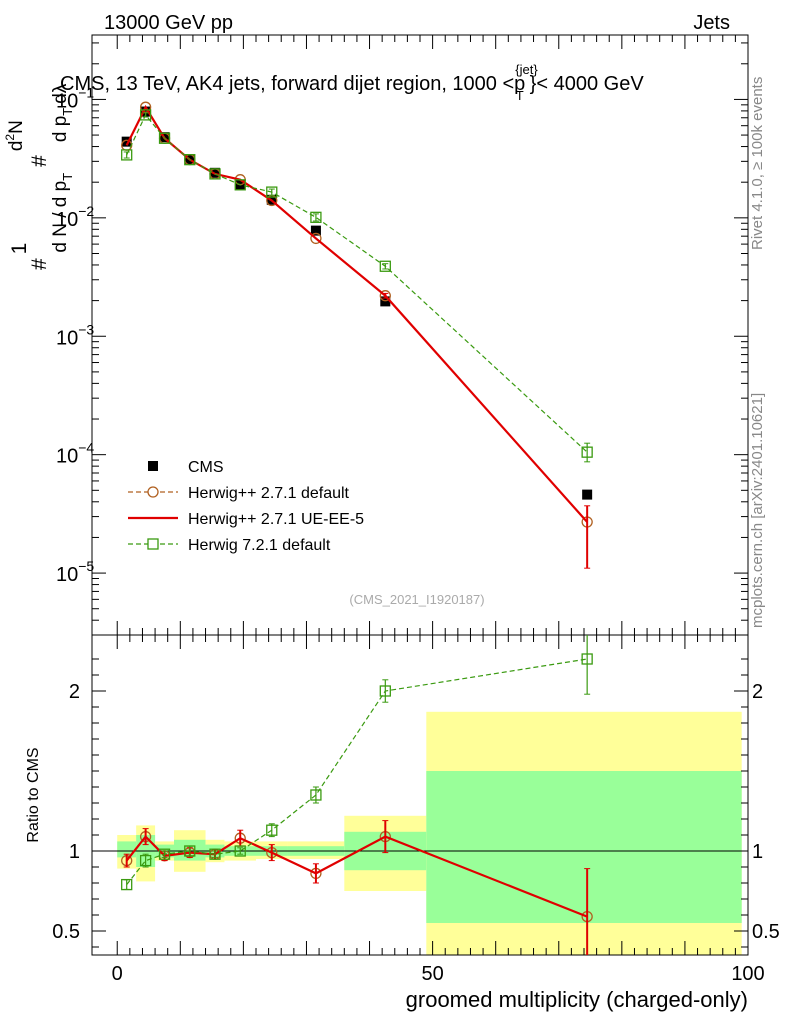 The width and height of the screenshot is (786, 1024). What do you see at coordinates (66, 932) in the screenshot?
I see `ratio-y-tick-label: 0.5` at bounding box center [66, 932].